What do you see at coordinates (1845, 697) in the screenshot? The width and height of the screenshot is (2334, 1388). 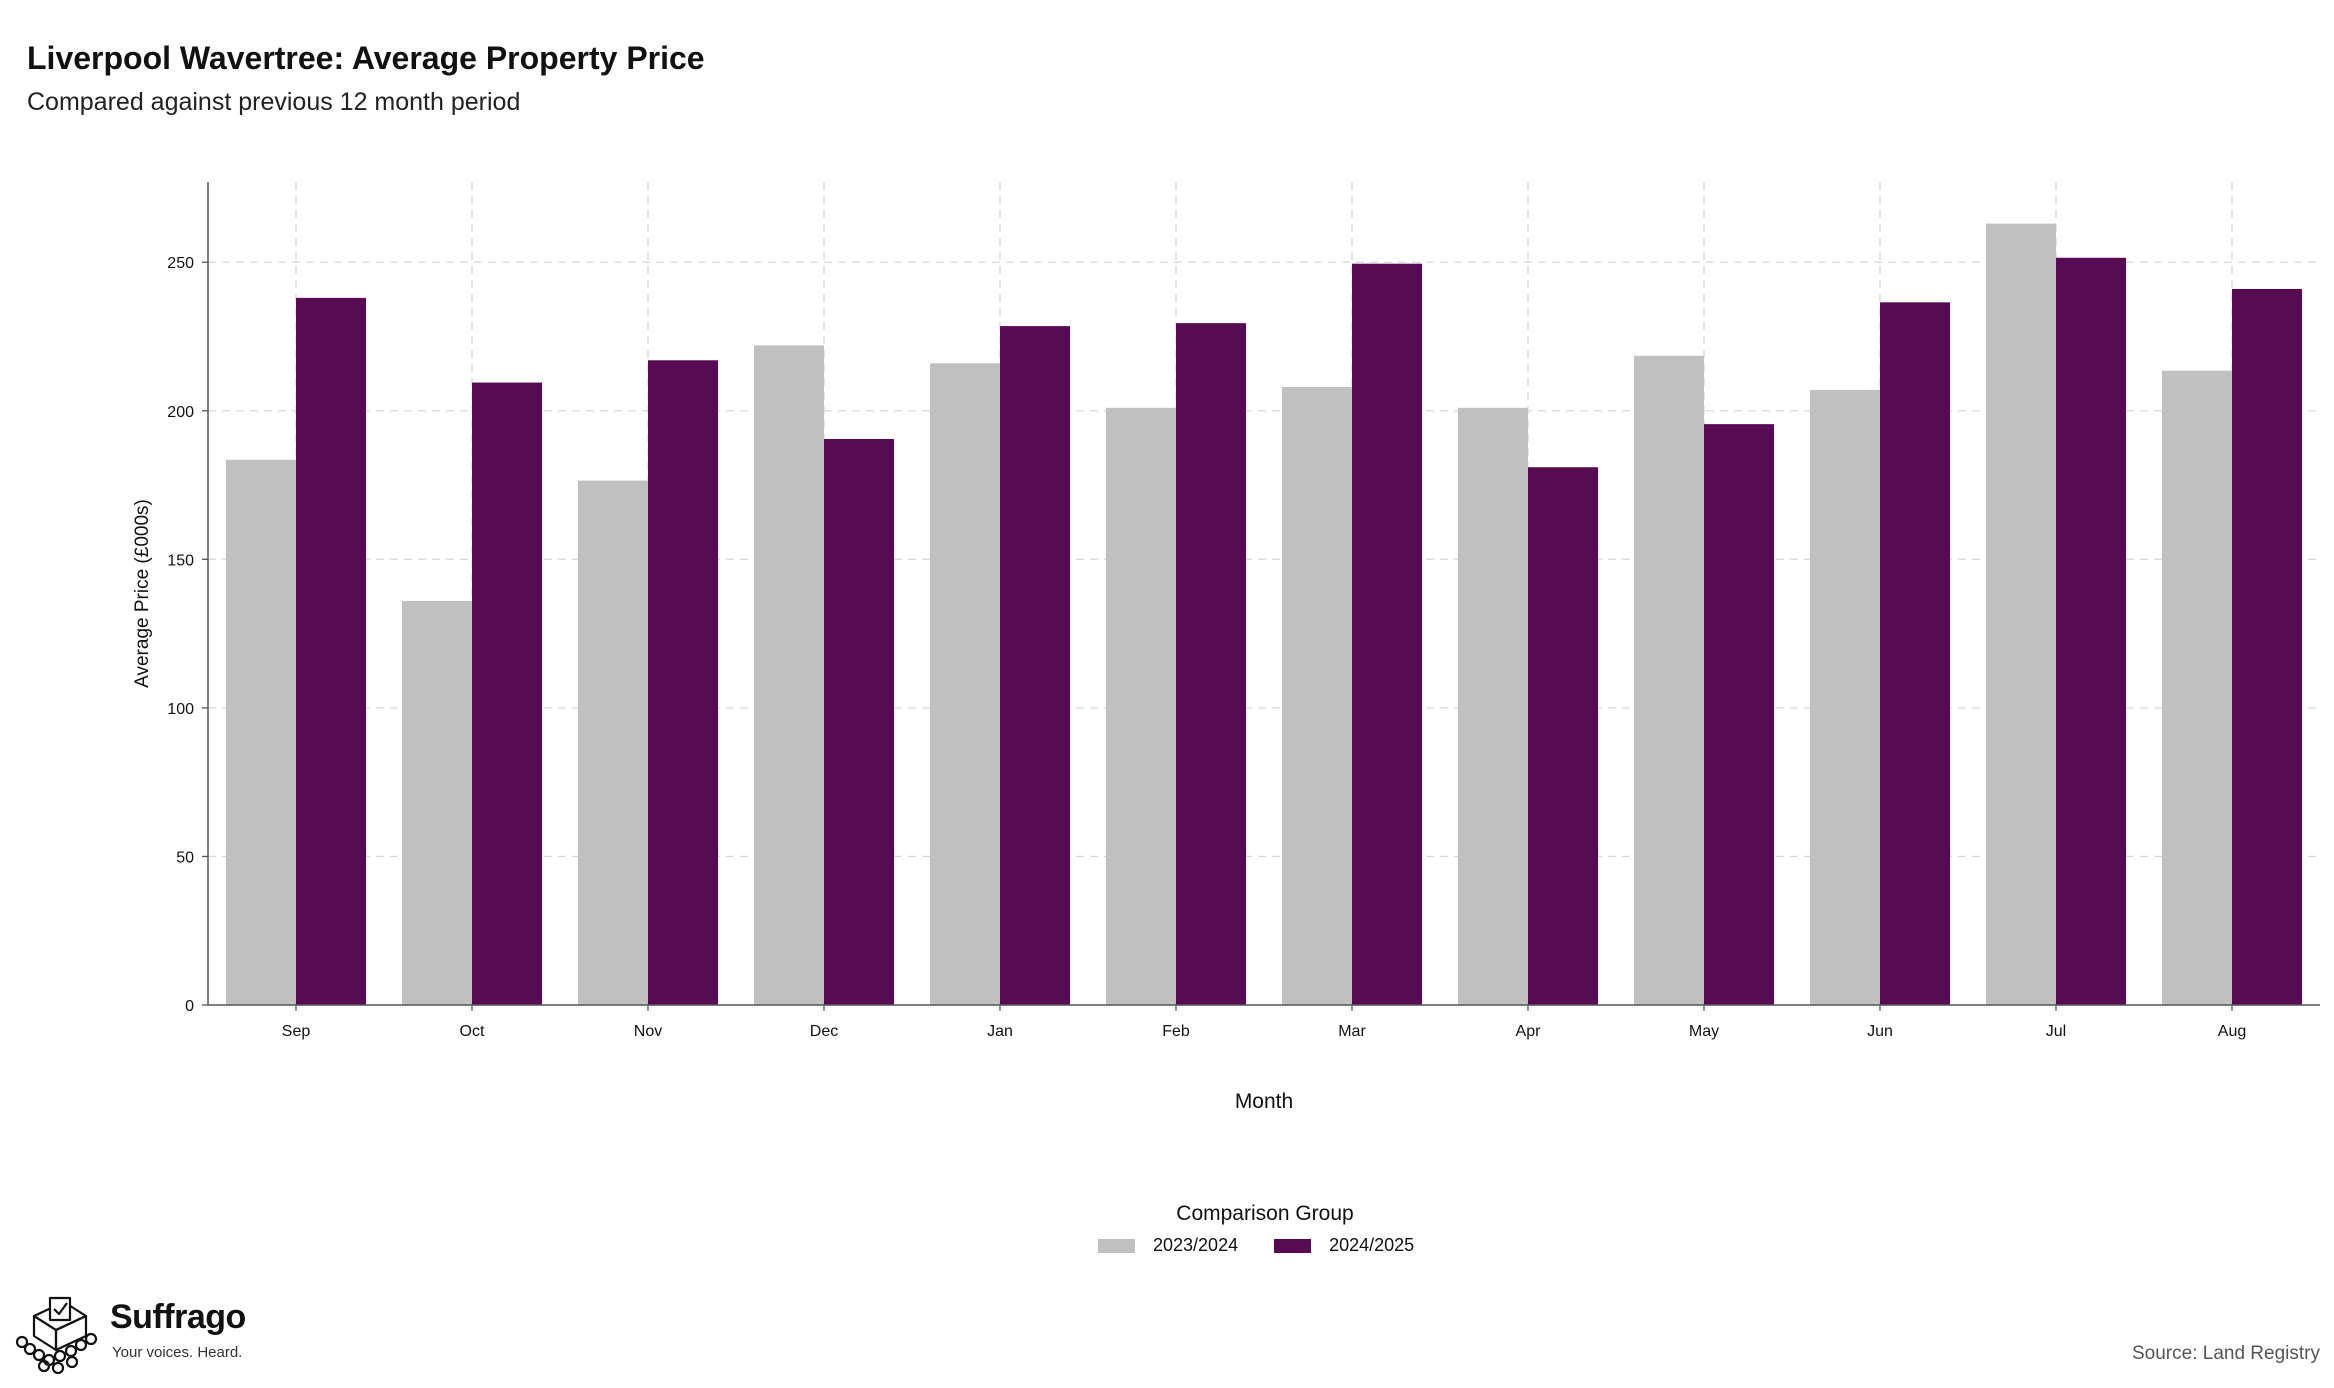 I see `bar-jun-2023-2024` at bounding box center [1845, 697].